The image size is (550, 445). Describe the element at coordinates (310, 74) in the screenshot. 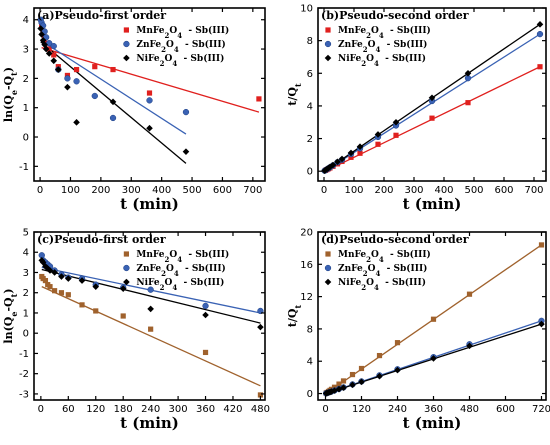

I see `y-tick-label-b-3: 6` at that location.